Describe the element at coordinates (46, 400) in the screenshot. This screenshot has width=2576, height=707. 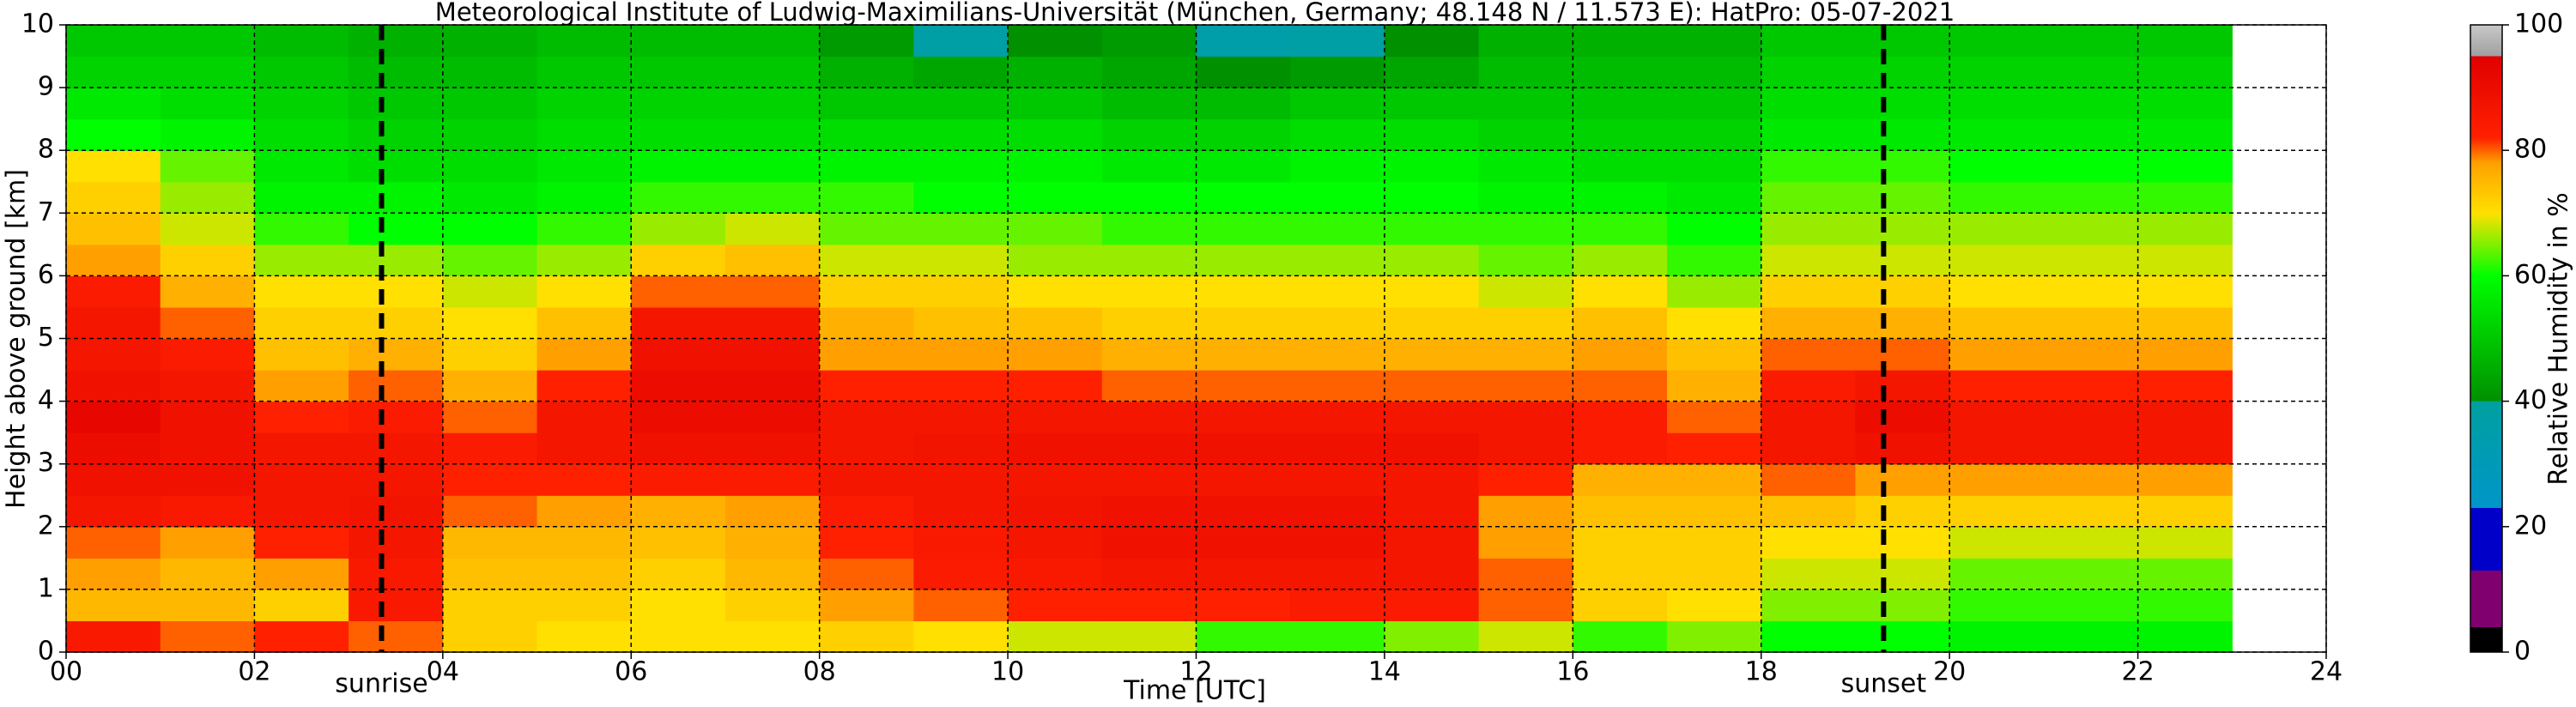
I see `y-tick-label: 4` at that location.